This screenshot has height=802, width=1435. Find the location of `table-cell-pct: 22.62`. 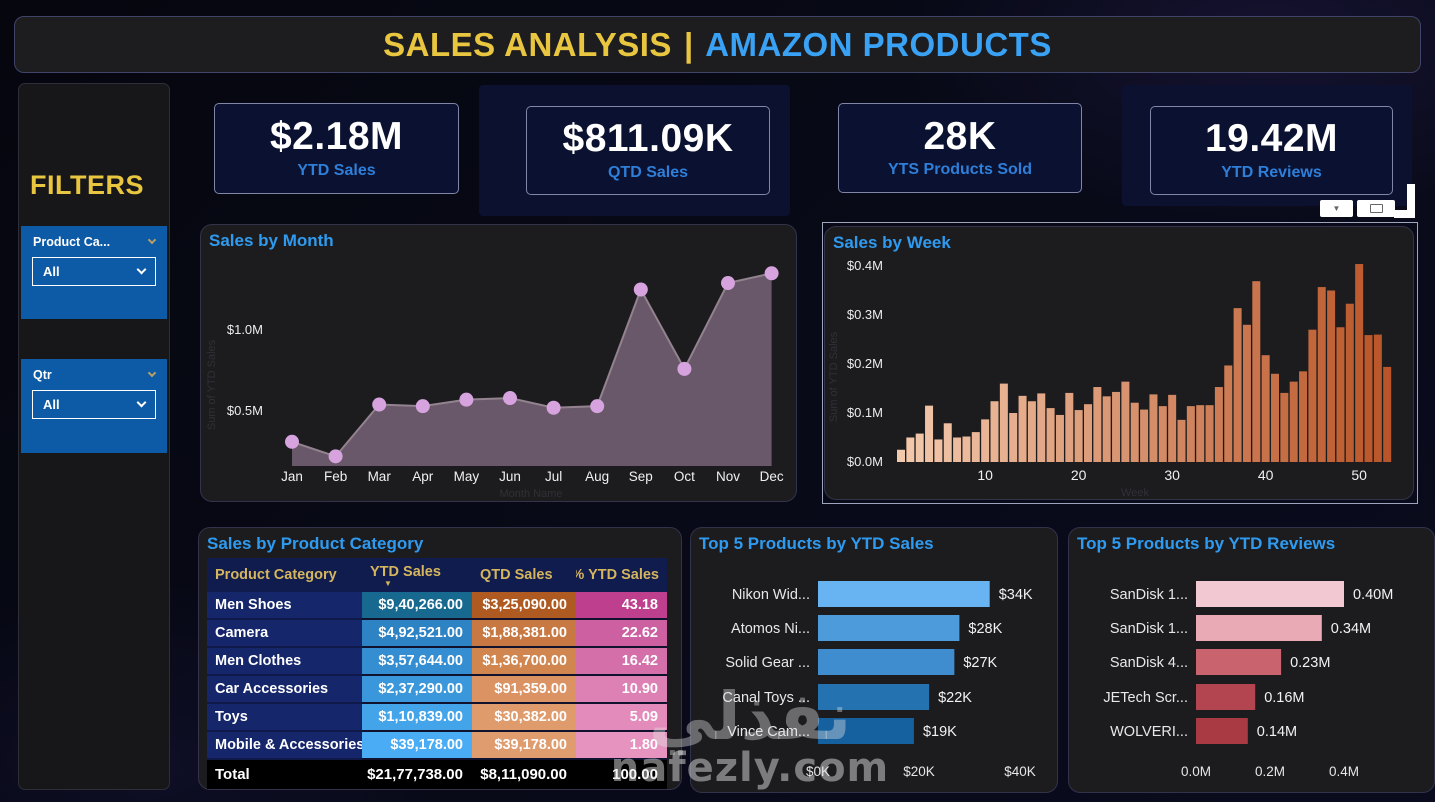

table-cell-pct: 22.62 is located at coordinates (621, 634).